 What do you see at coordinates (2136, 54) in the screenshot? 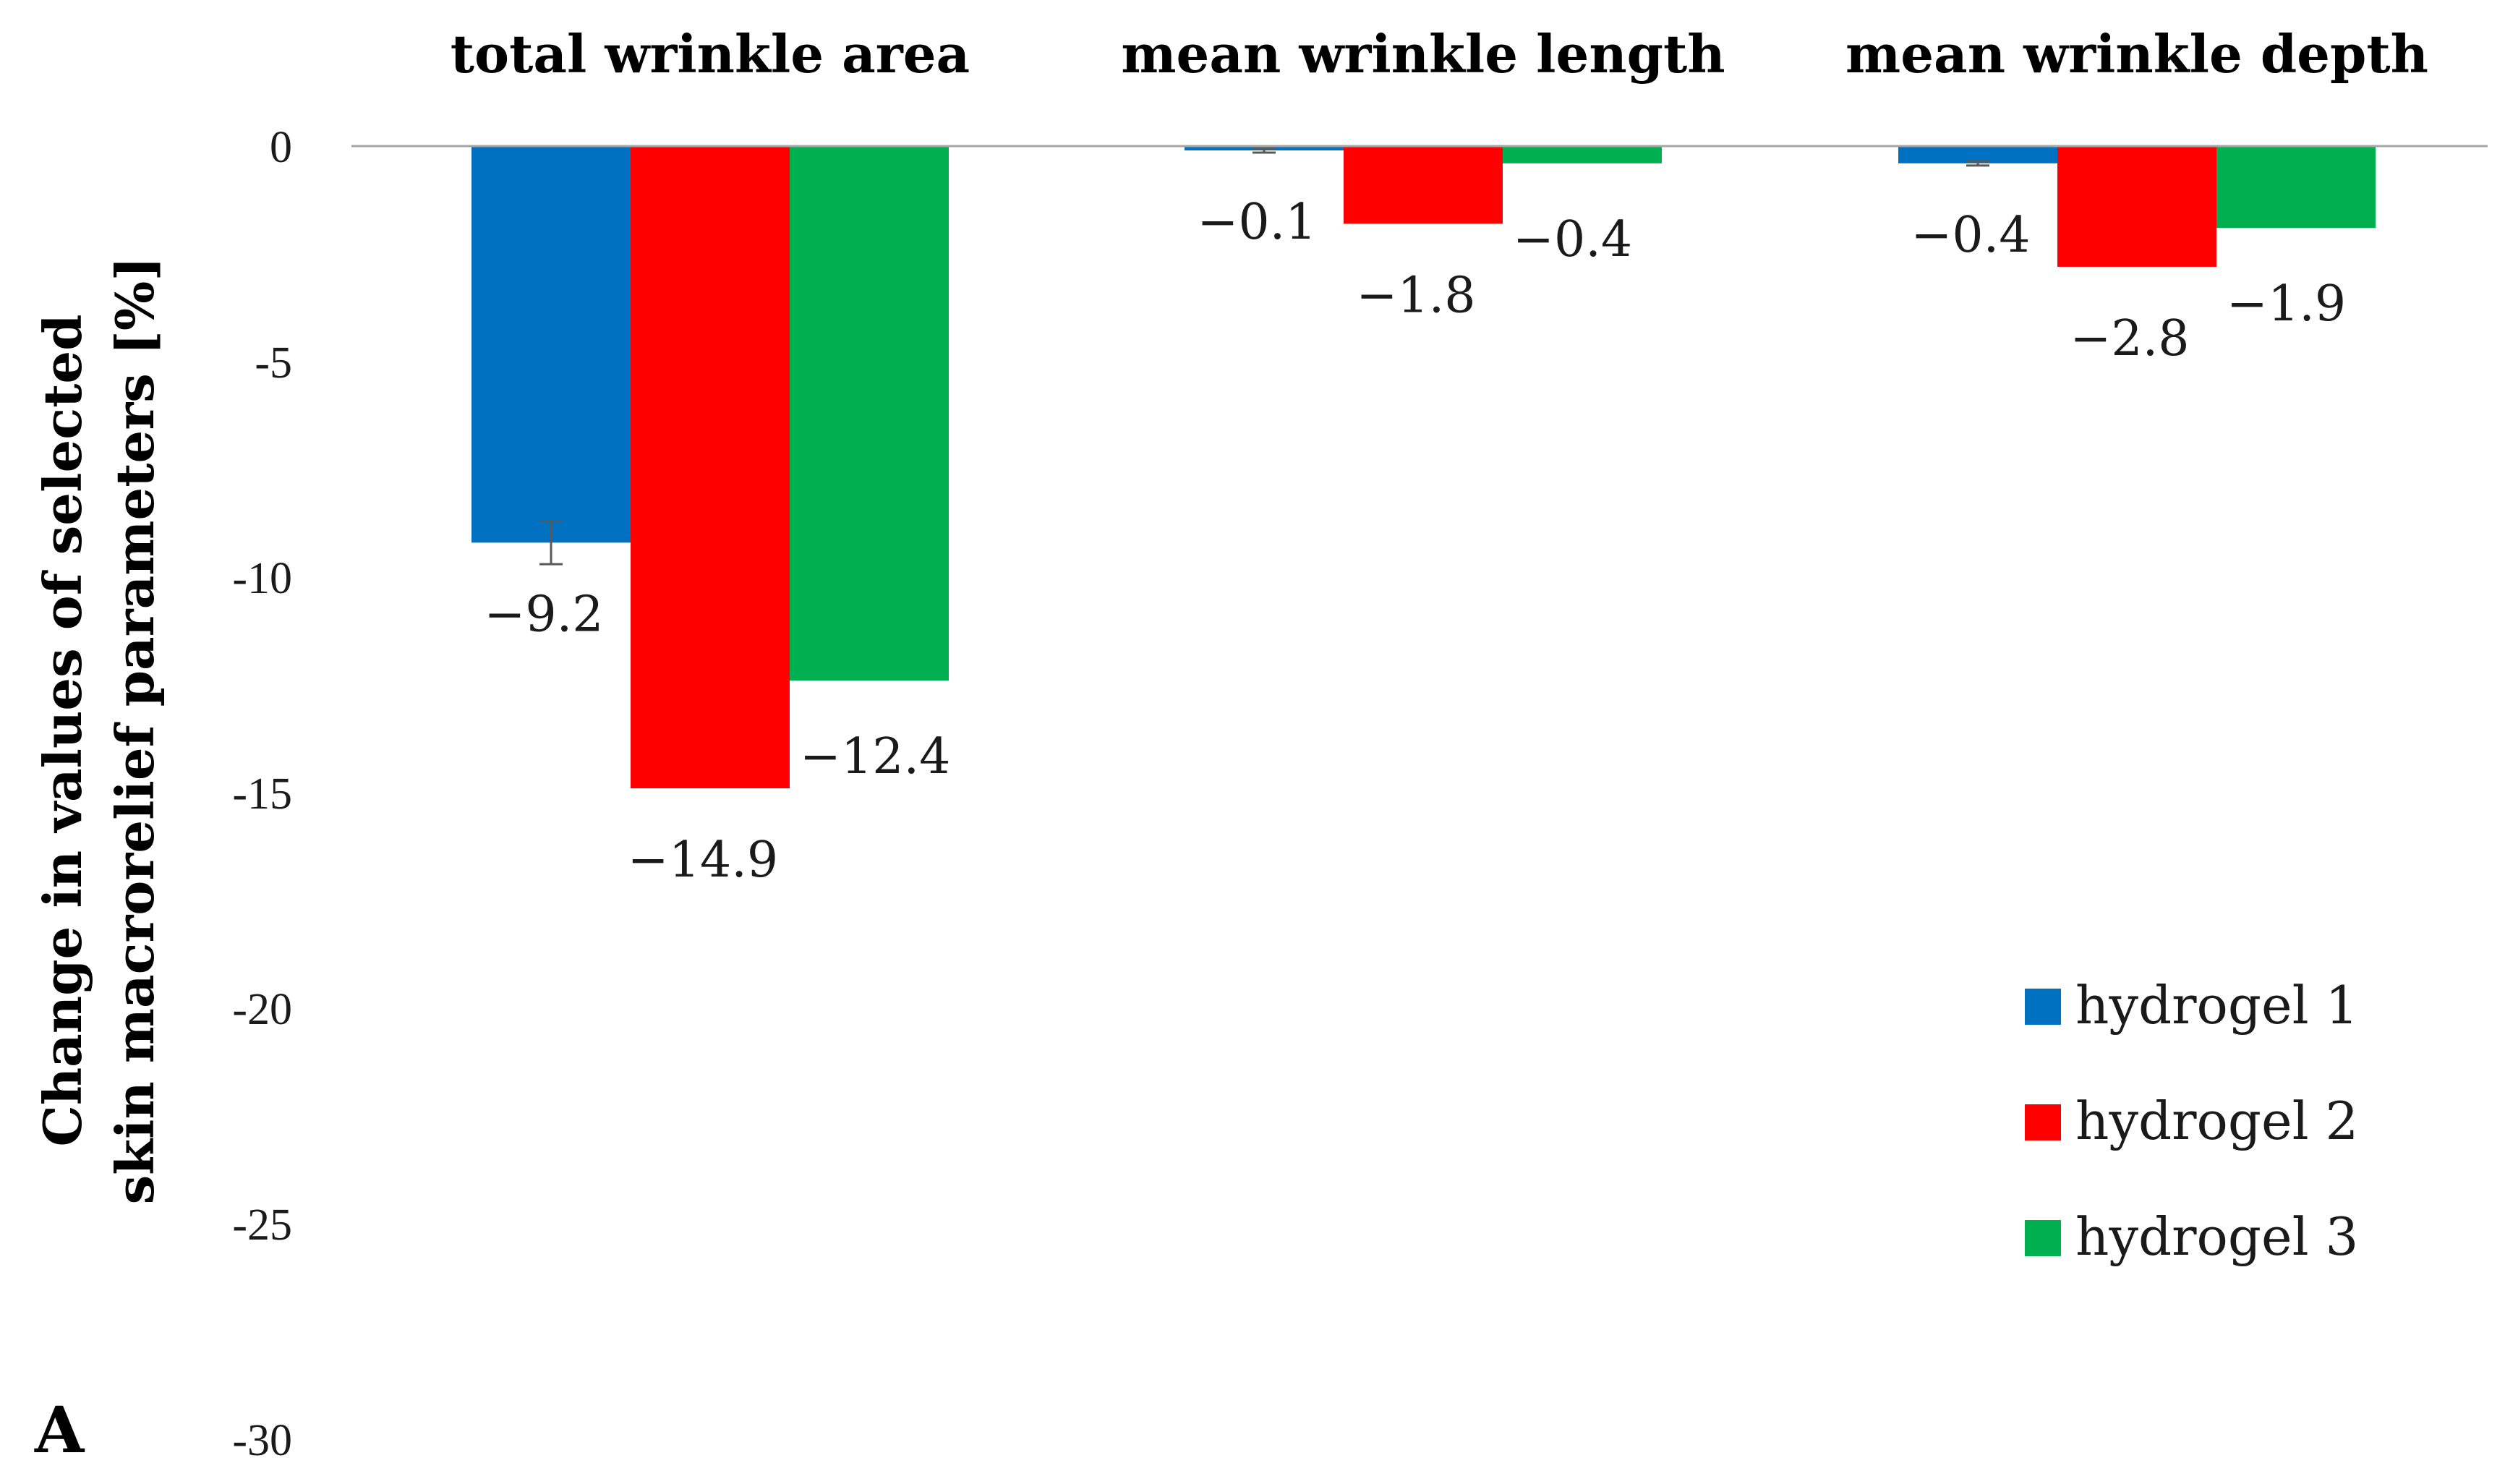
I see `category-label: mean wrinkle depth` at bounding box center [2136, 54].